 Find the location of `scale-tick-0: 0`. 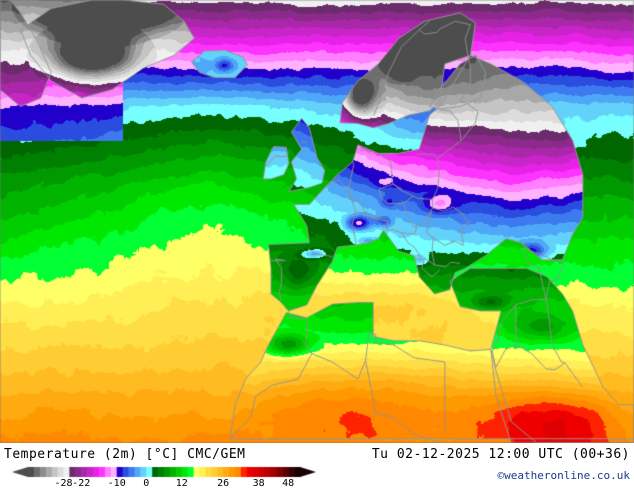

scale-tick-0: 0 is located at coordinates (146, 483).